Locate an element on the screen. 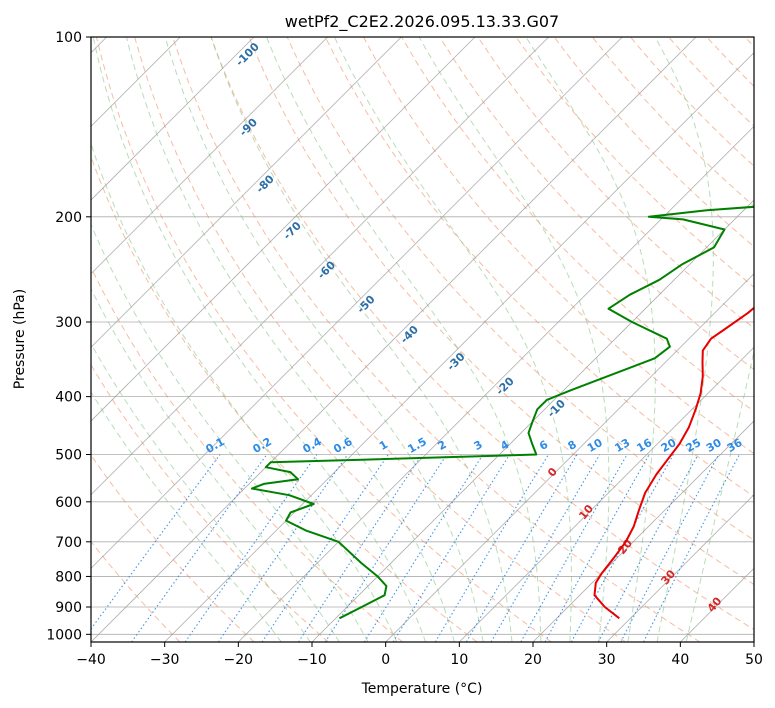 This screenshot has height=708, width=775. y-tick-label: 1000 is located at coordinates (64, 635).